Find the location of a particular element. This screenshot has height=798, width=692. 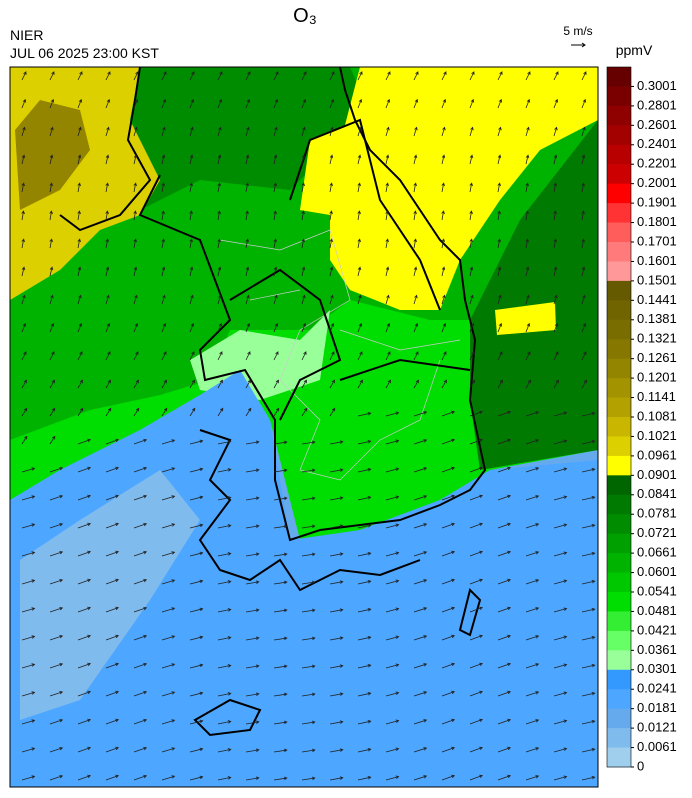

title: O₃ is located at coordinates (305, 16).